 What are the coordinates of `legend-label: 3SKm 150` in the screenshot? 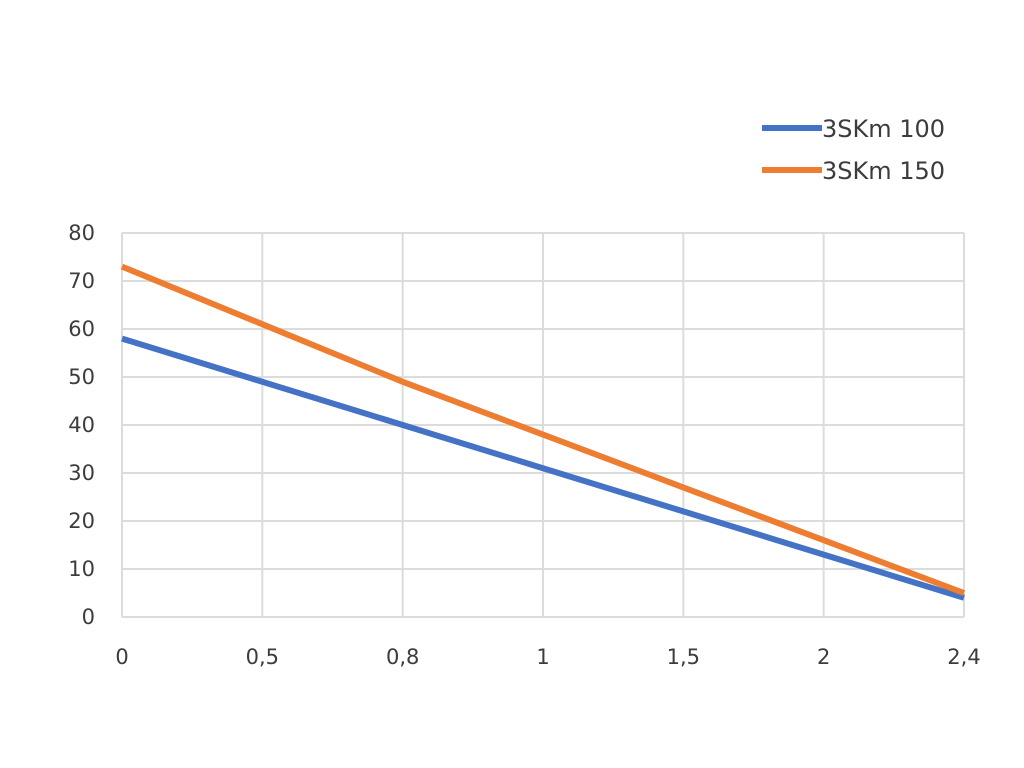 It's located at (883, 171).